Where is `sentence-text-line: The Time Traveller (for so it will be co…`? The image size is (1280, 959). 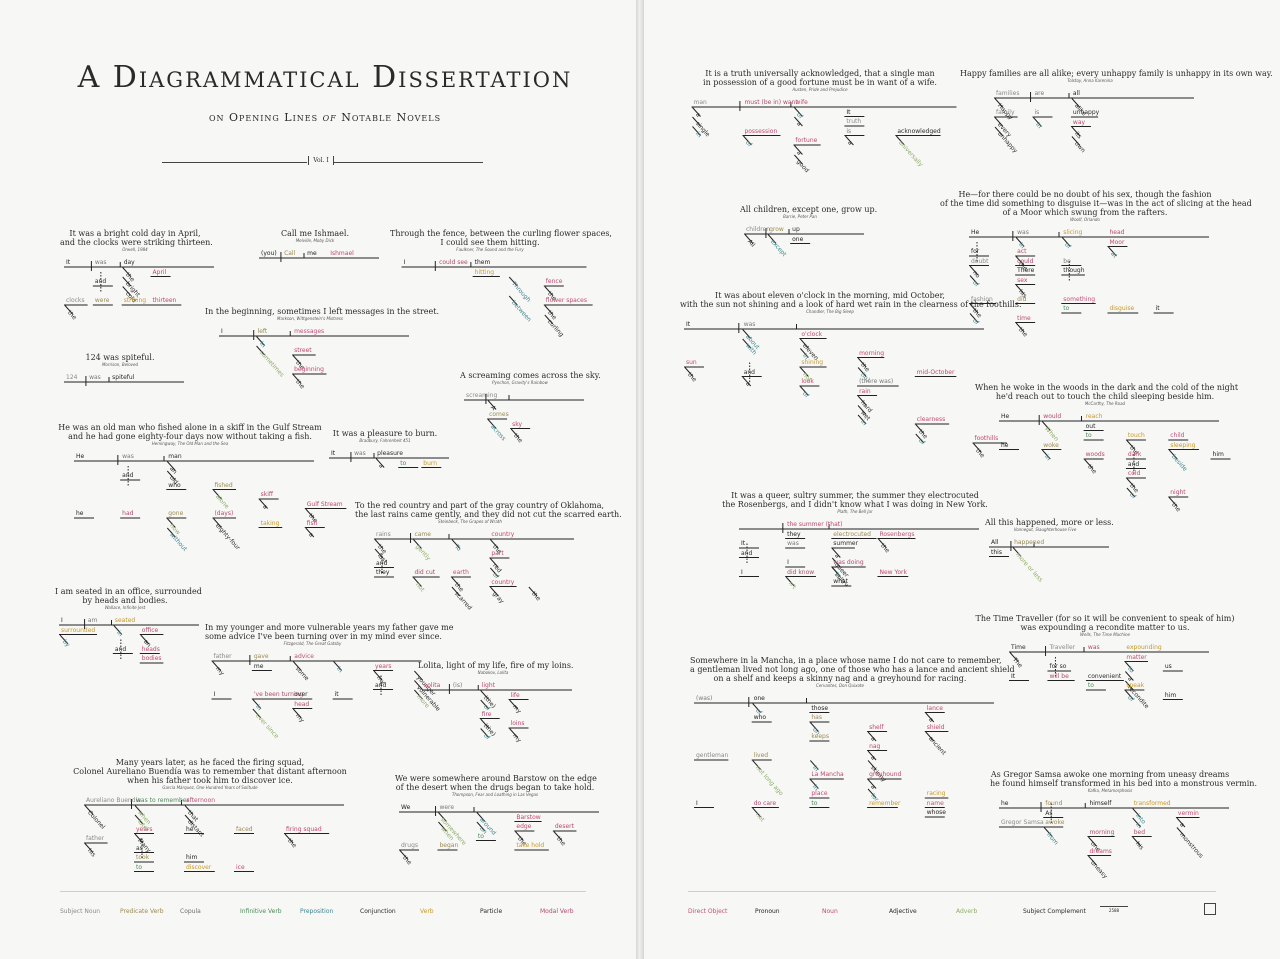
sentence-text-line: The Time Traveller (for so it will be co… is located at coordinates (1105, 618).